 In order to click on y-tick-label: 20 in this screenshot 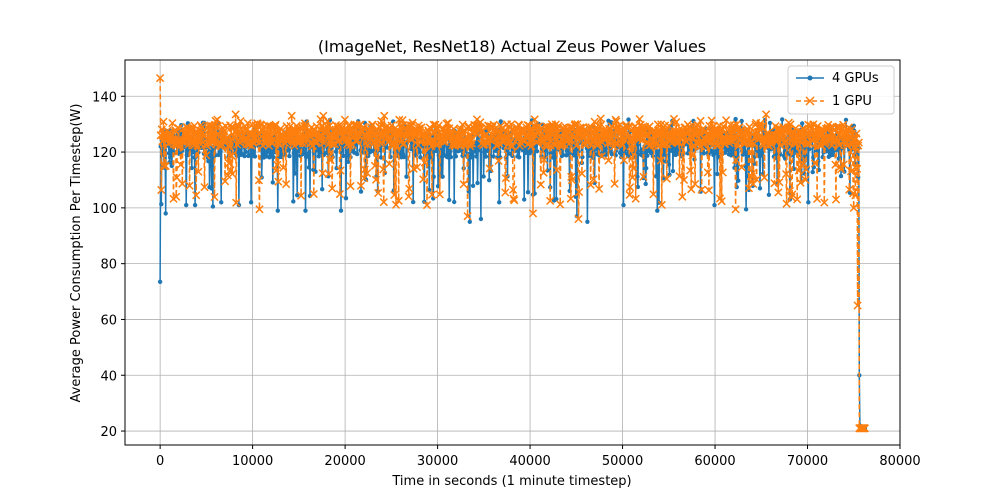, I will do `click(108, 432)`.